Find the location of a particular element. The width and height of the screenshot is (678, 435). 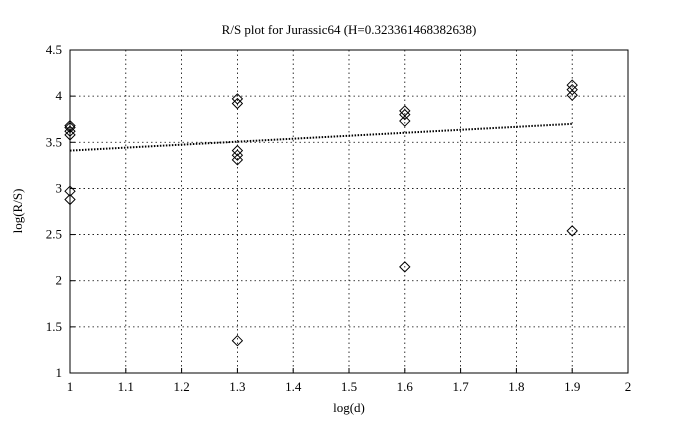

x-axis-label: log(d) is located at coordinates (349, 407).